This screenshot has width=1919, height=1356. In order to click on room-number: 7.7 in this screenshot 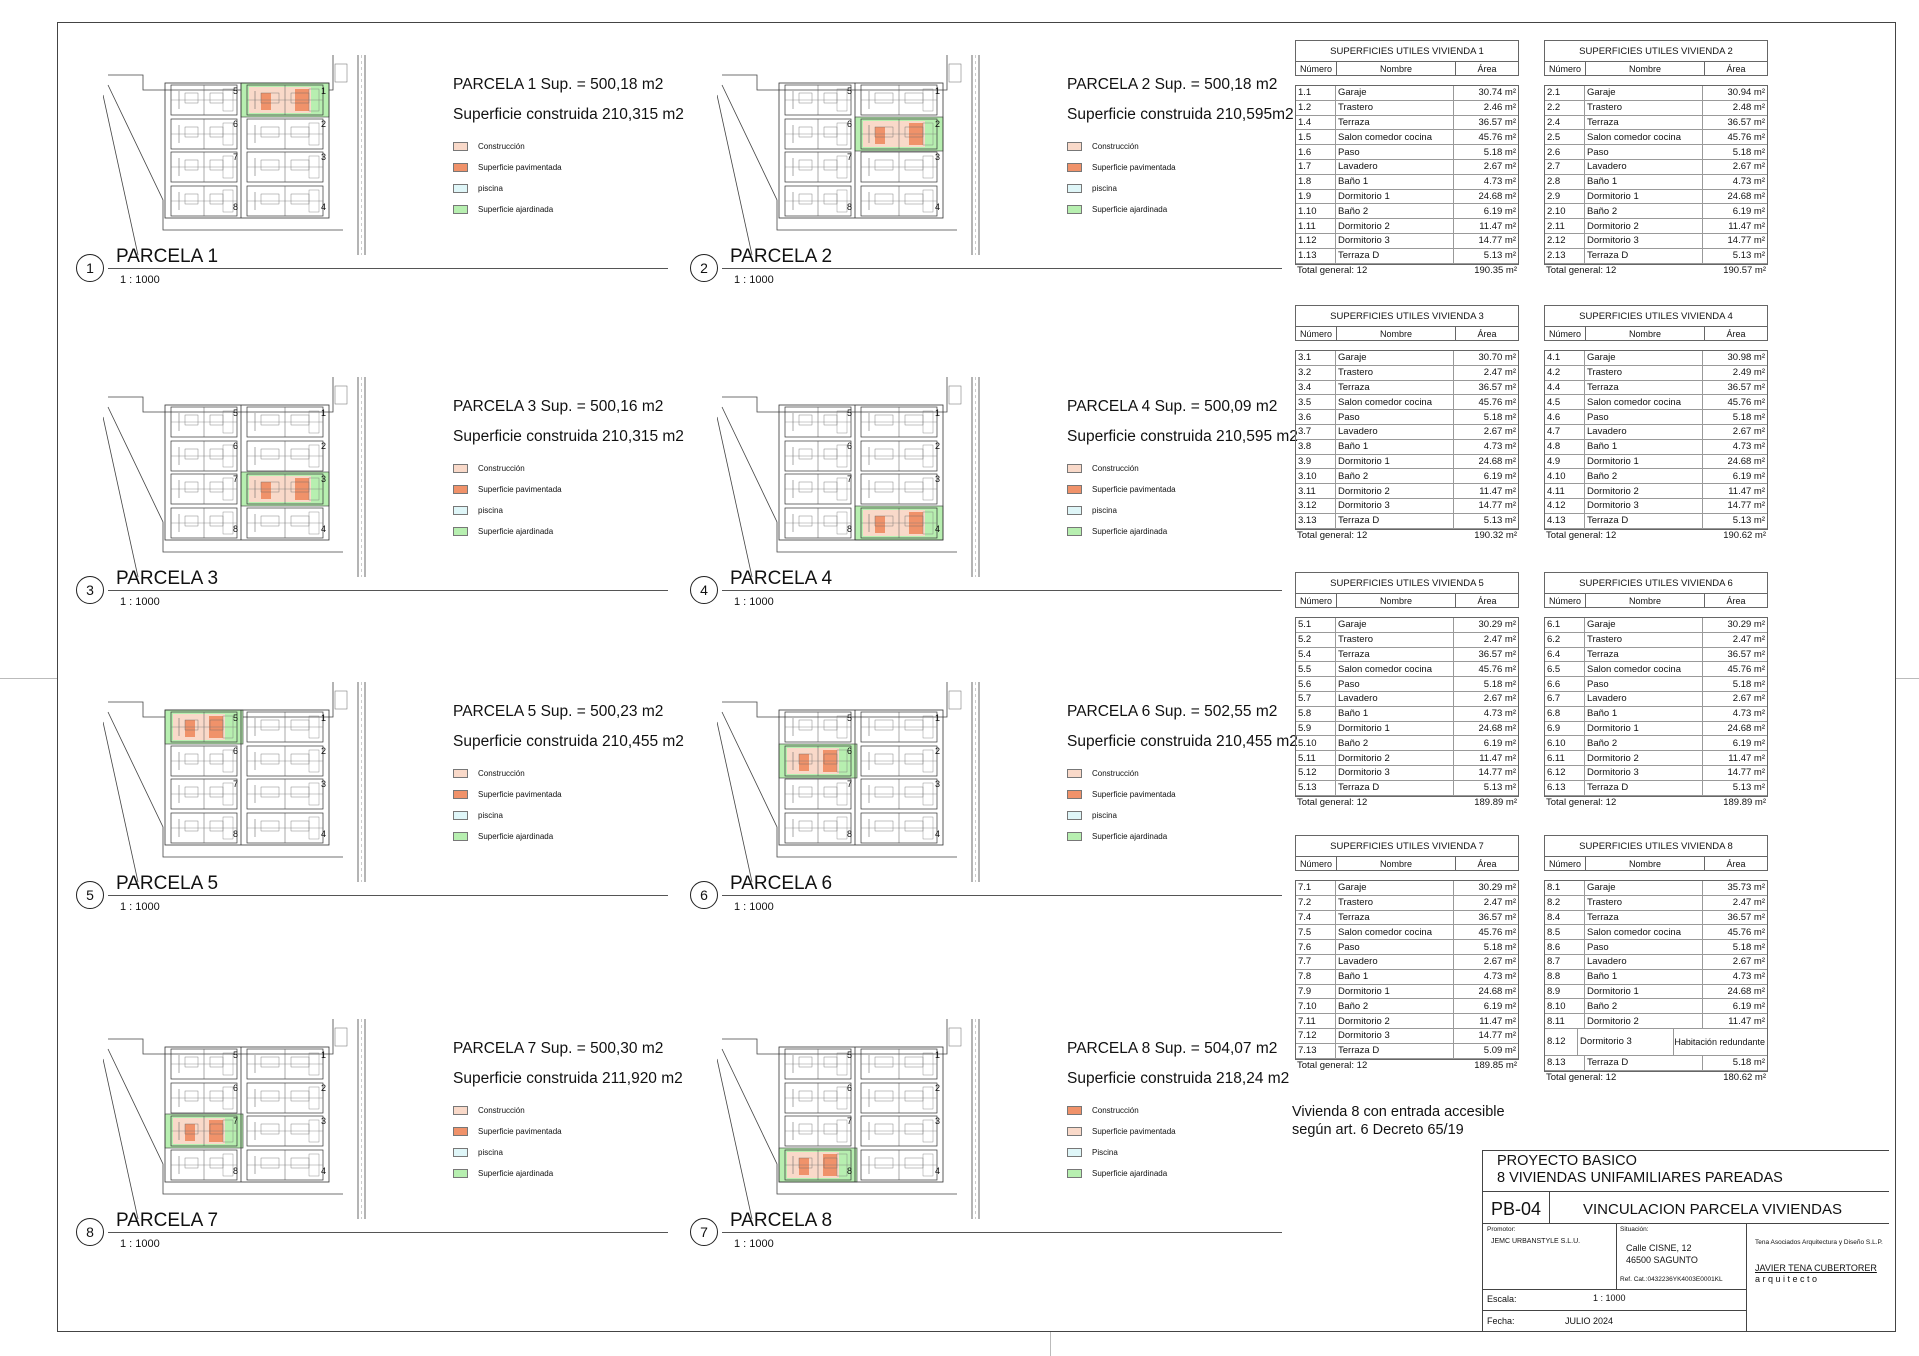, I will do `click(1316, 961)`.